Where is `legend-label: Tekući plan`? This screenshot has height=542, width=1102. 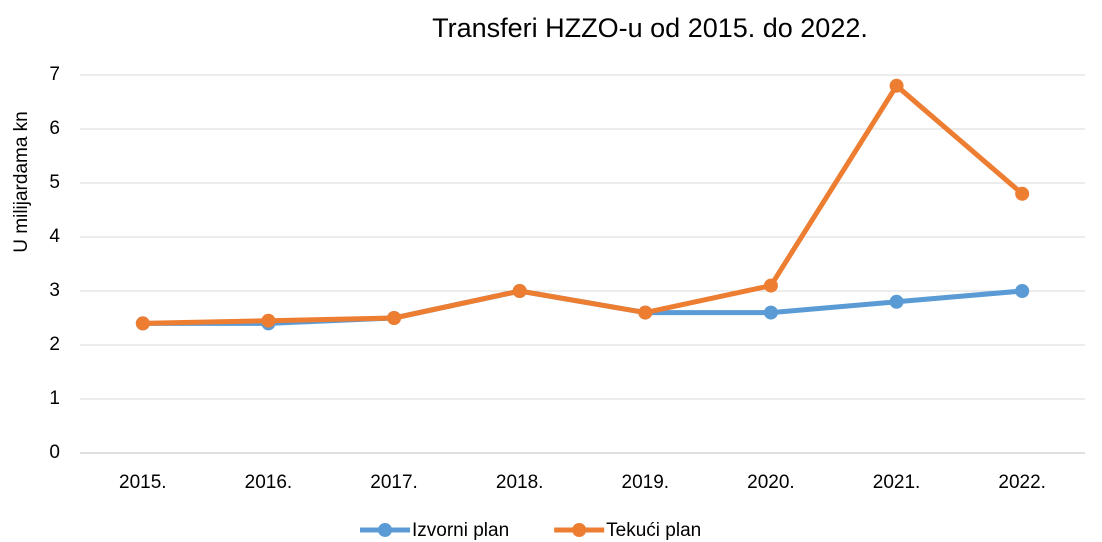
legend-label: Tekući plan is located at coordinates (653, 530).